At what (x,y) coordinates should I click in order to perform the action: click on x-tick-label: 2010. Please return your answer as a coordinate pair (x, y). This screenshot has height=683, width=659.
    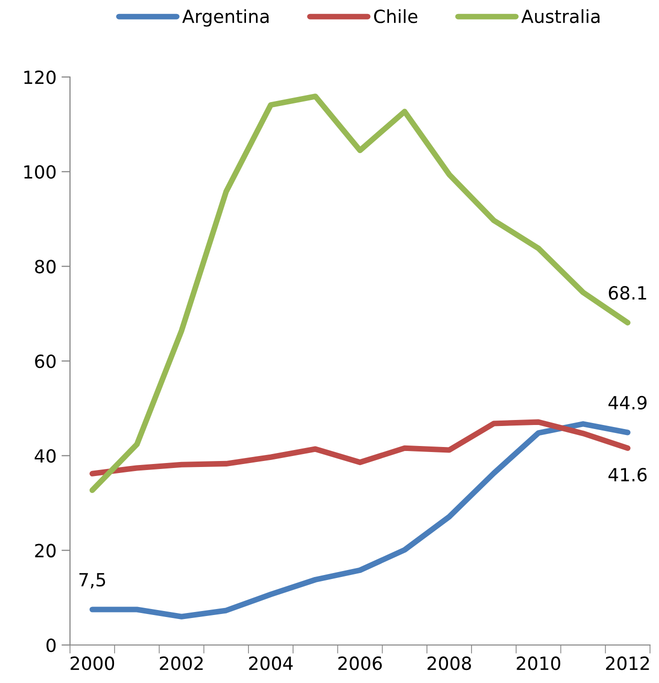
    Looking at the image, I should click on (538, 663).